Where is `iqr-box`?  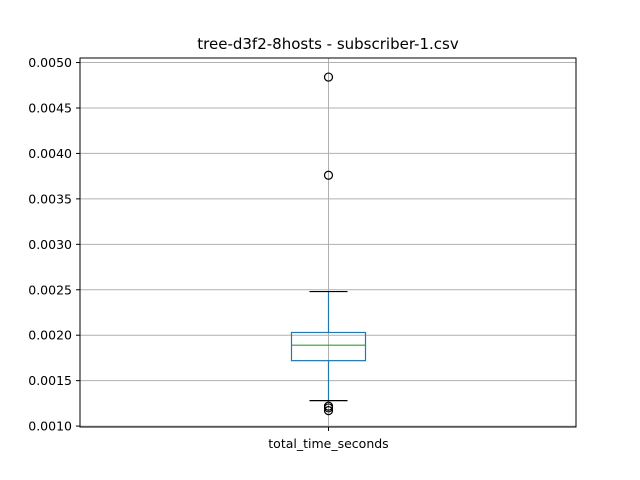
iqr-box is located at coordinates (328, 346).